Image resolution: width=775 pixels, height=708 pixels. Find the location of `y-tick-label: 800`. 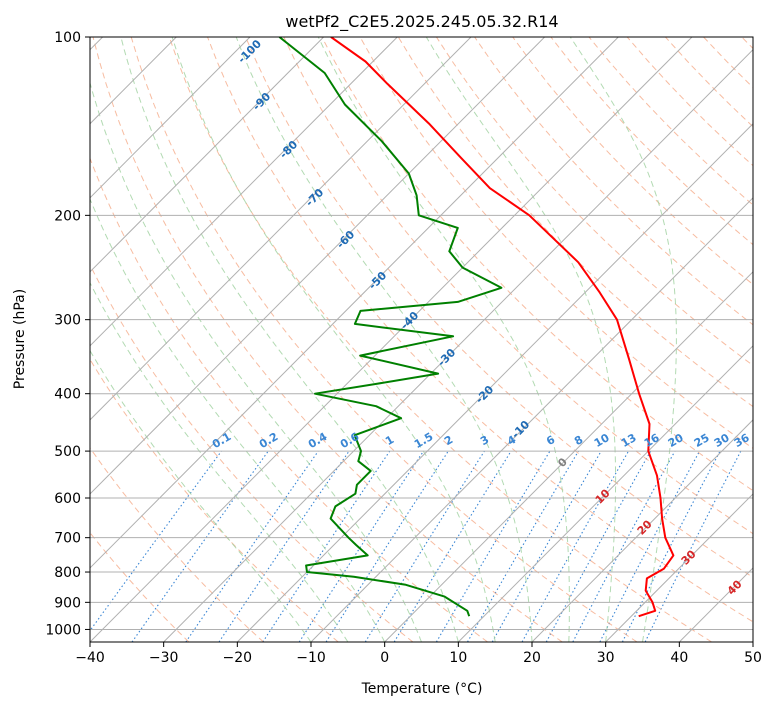

y-tick-label: 800 is located at coordinates (67, 573).